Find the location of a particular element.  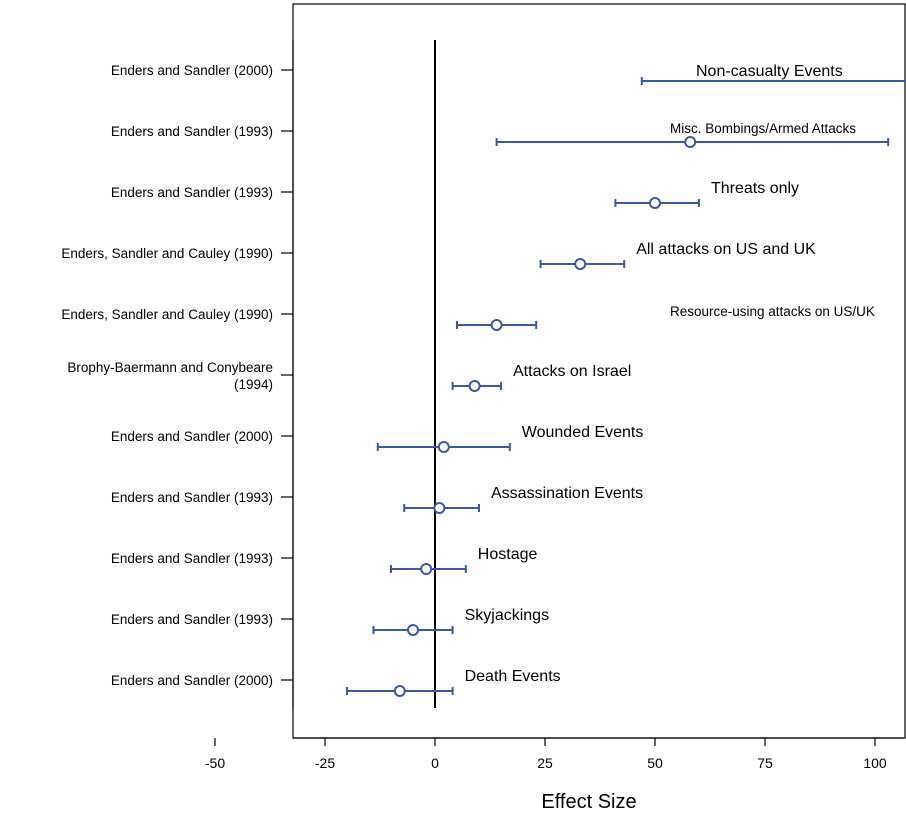

condition-label: Wounded Events is located at coordinates (583, 432).